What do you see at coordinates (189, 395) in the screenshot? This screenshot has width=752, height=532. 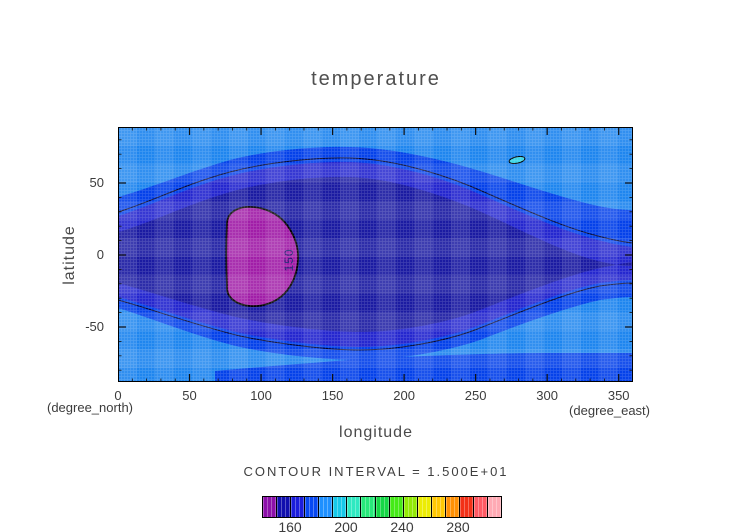 I see `x-tick-label: 50` at bounding box center [189, 395].